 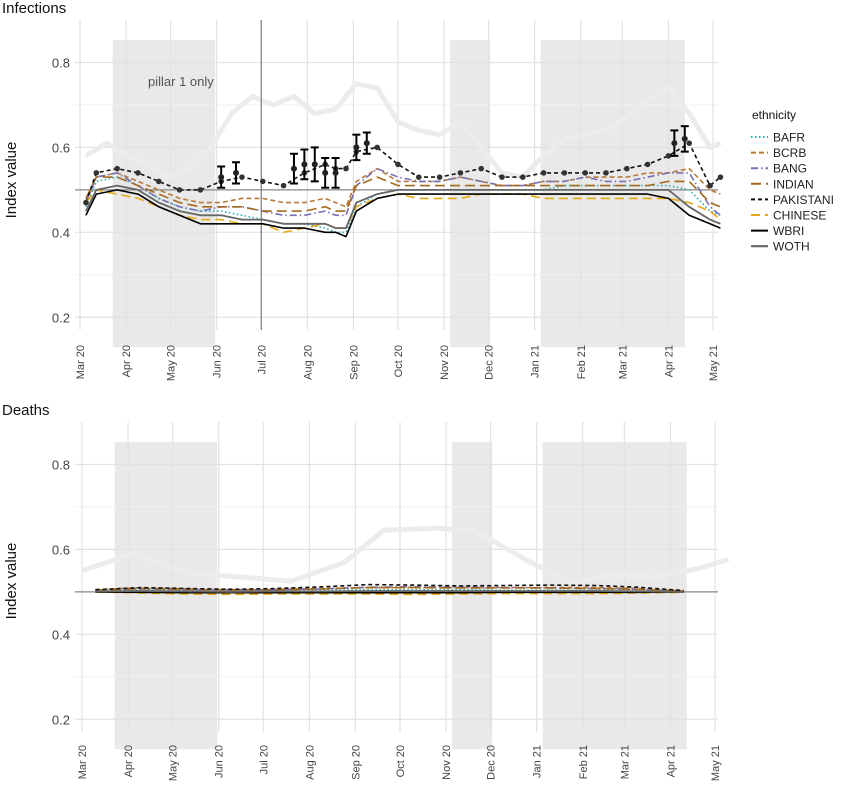 I want to click on deaths-x-tick-label: May 20, so click(x=174, y=763).